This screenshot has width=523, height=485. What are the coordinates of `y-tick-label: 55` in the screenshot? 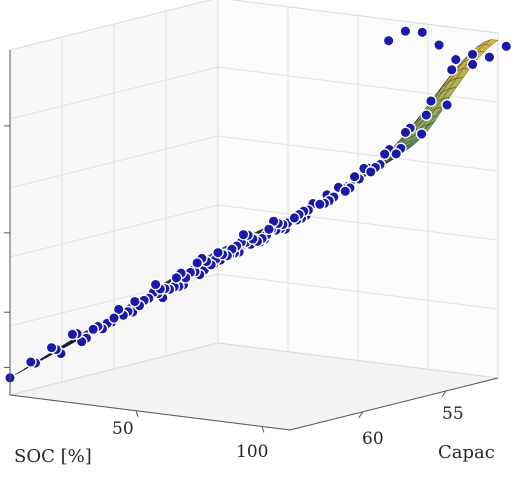 It's located at (453, 414).